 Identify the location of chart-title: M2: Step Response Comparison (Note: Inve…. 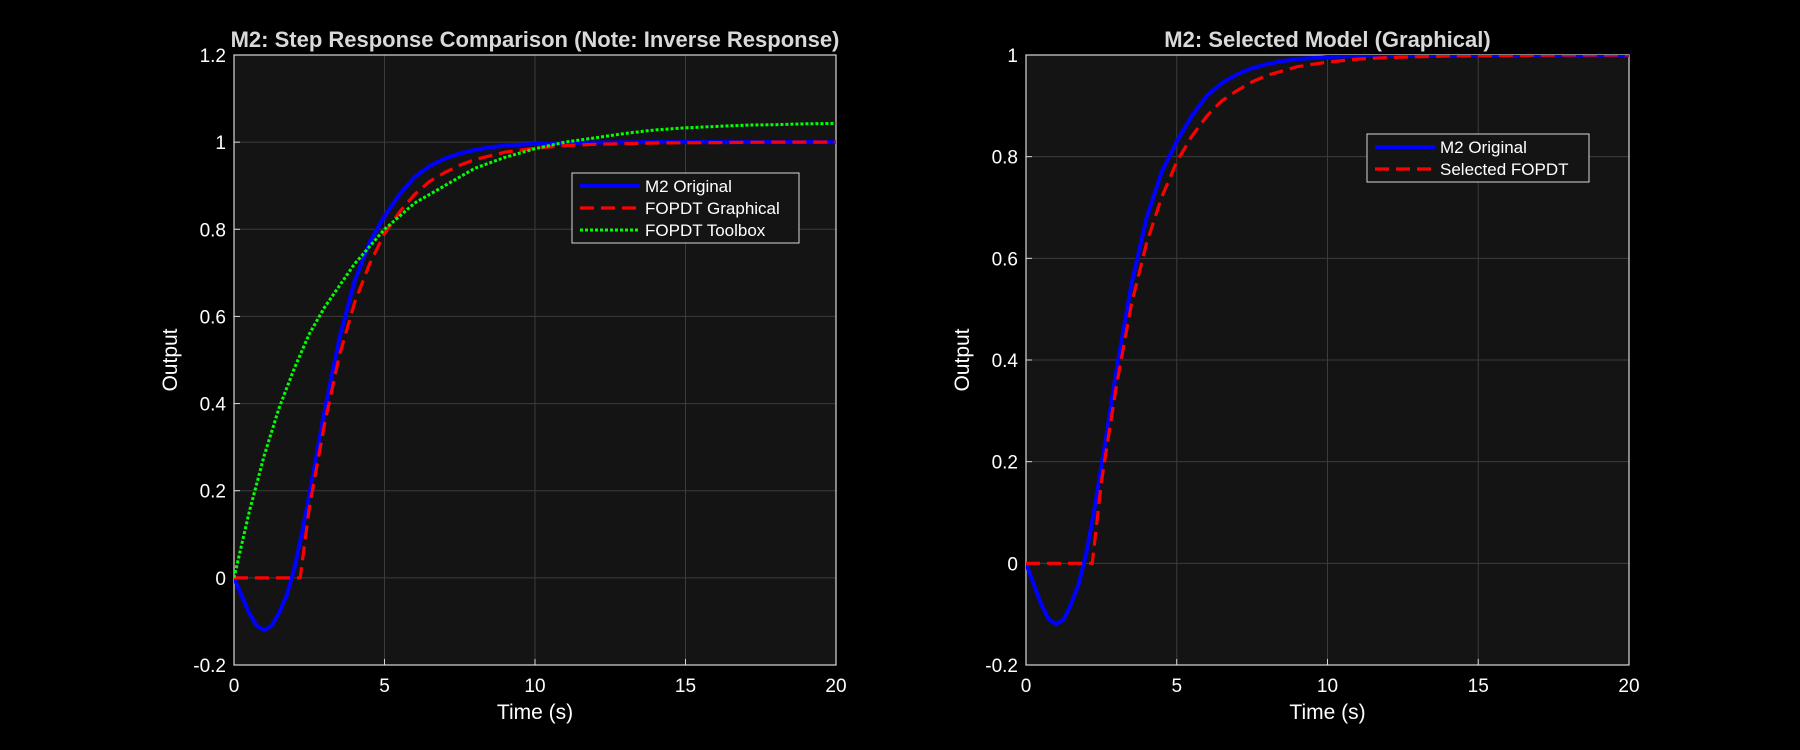
(535, 39).